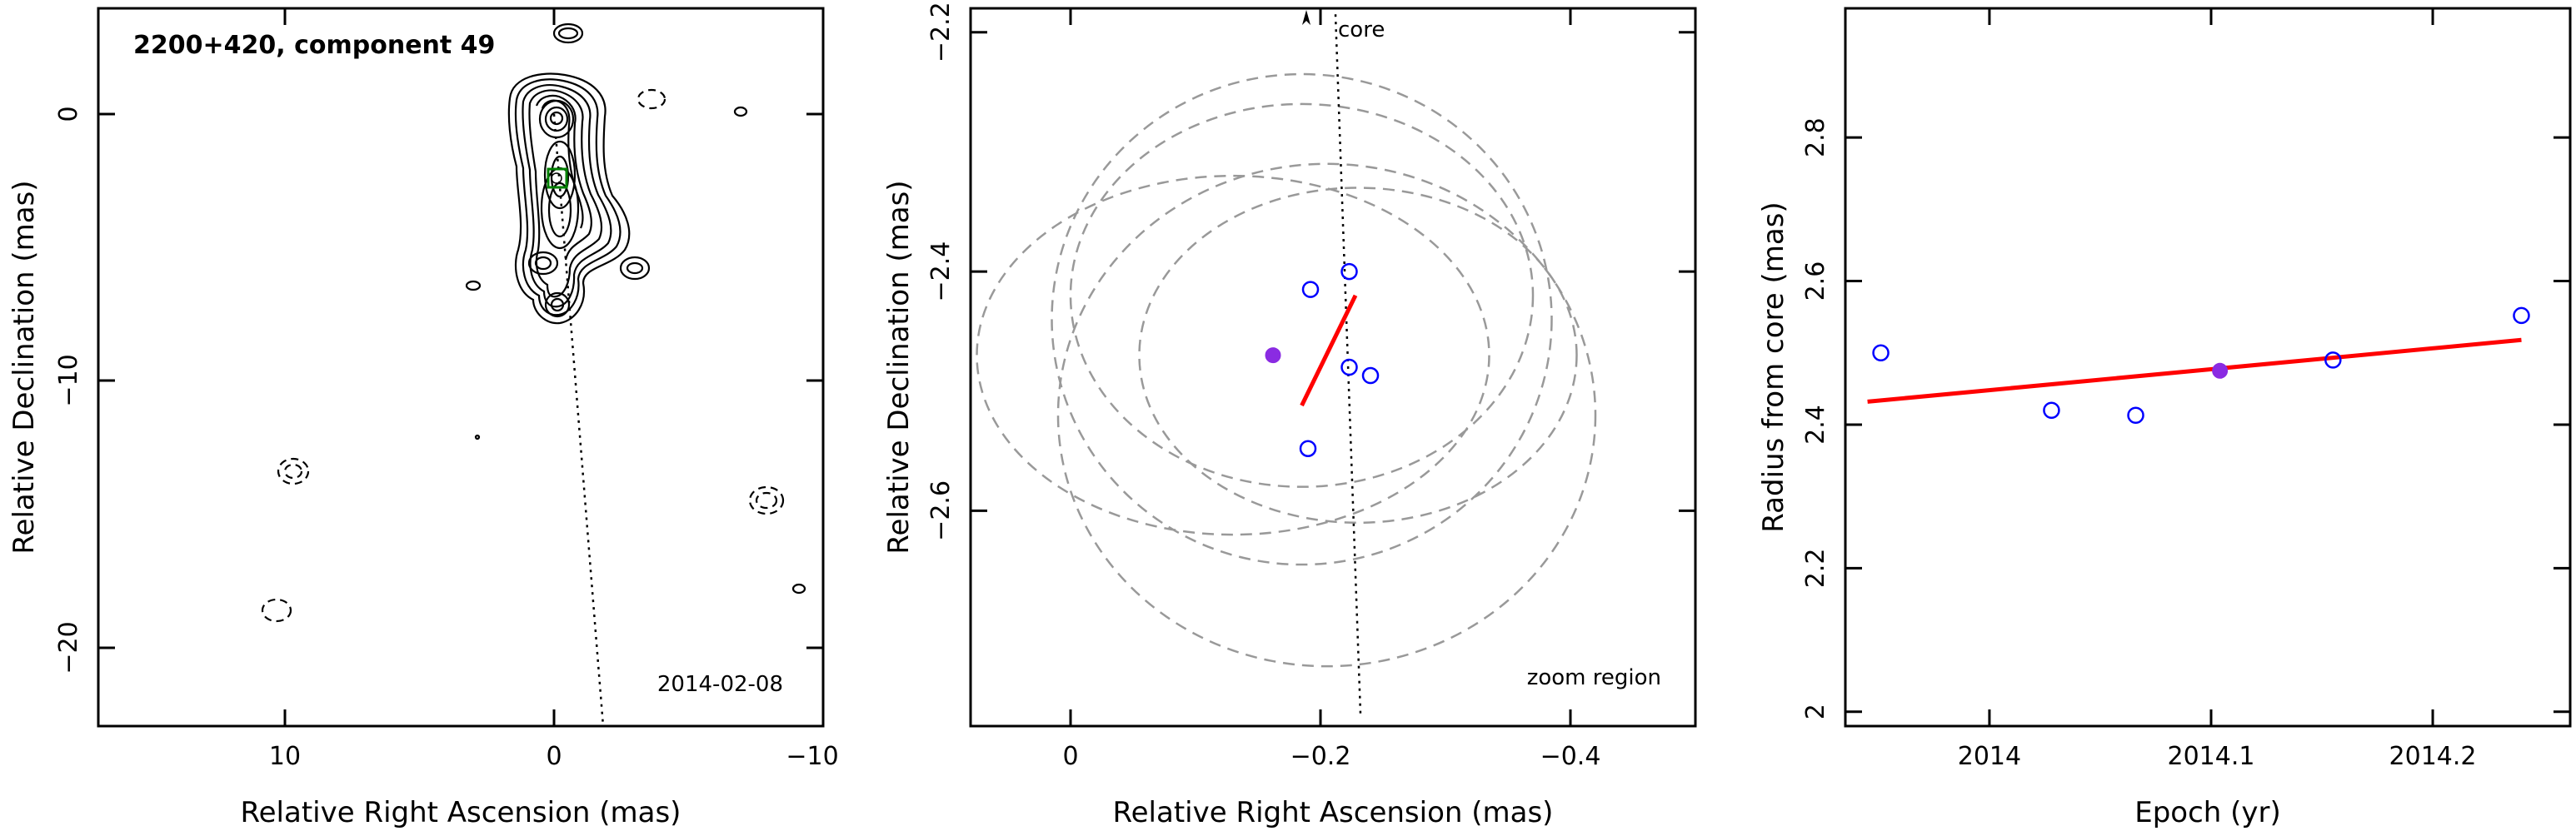 The height and width of the screenshot is (836, 2576). What do you see at coordinates (68, 647) in the screenshot?
I see `y-tick-label: −20` at bounding box center [68, 647].